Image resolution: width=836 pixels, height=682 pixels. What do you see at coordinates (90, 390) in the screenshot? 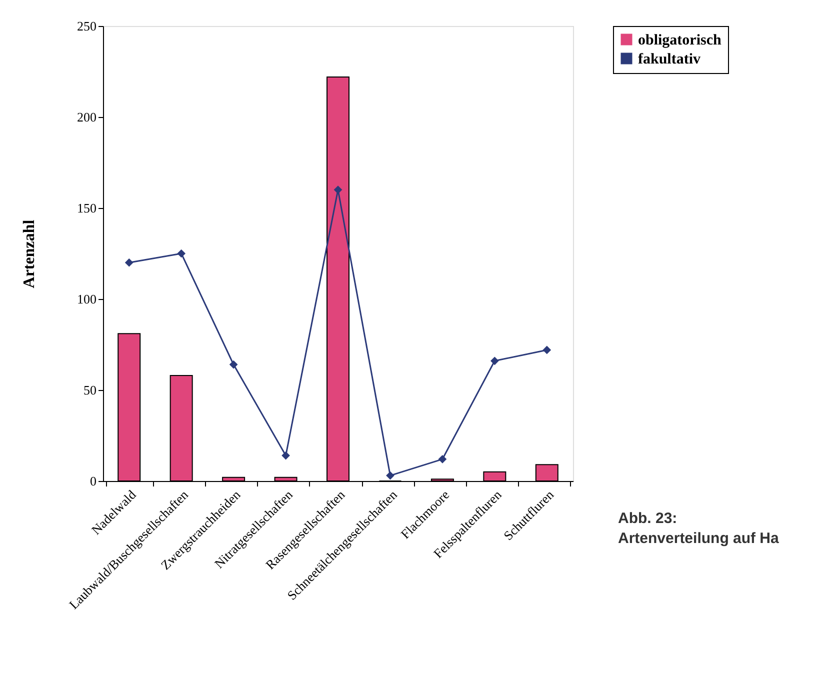
I see `y-tick-label: 50` at bounding box center [90, 390].